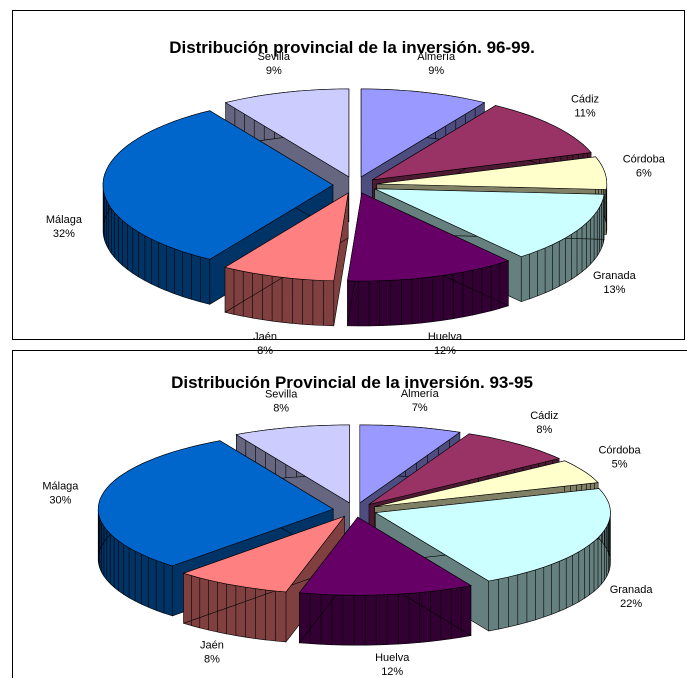 The width and height of the screenshot is (687, 678). I want to click on slice-value-label: 11%, so click(584, 114).